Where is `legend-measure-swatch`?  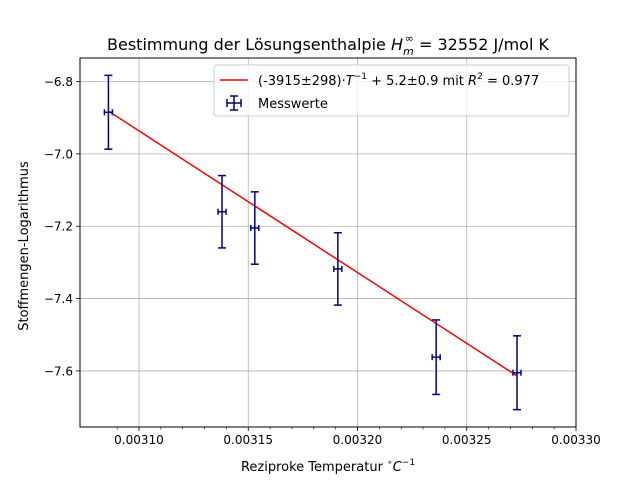
legend-measure-swatch is located at coordinates (234, 103).